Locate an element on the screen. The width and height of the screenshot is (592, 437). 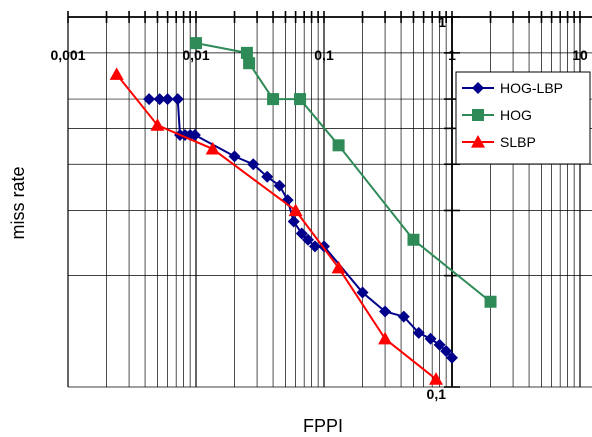
legend-entry: HOG is located at coordinates (497, 115).